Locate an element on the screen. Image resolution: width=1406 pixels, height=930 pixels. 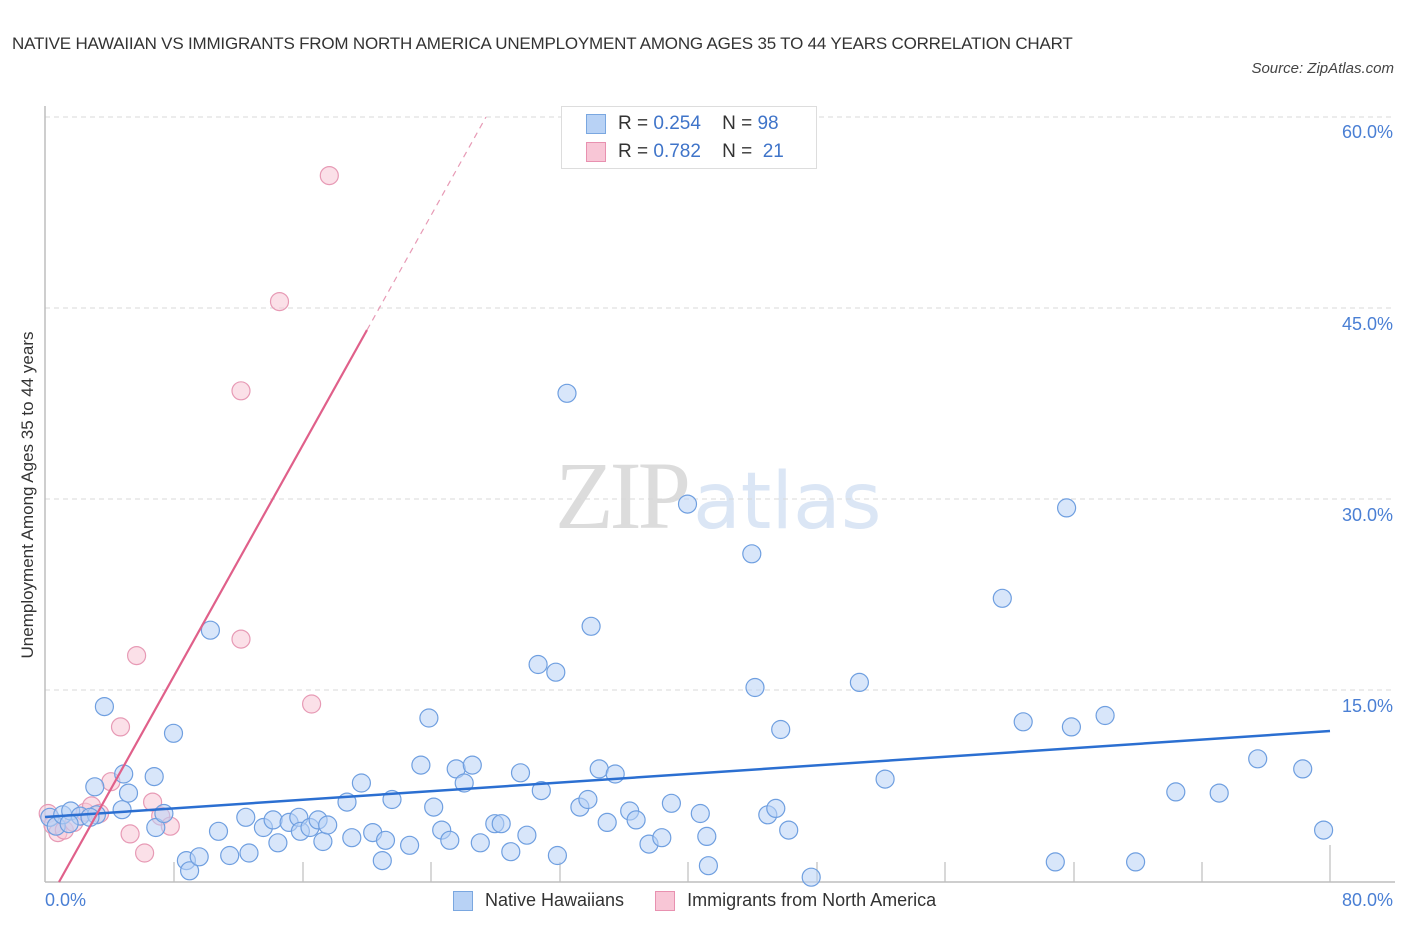
y-tick-45: 45.0% is located at coordinates (1367, 324).